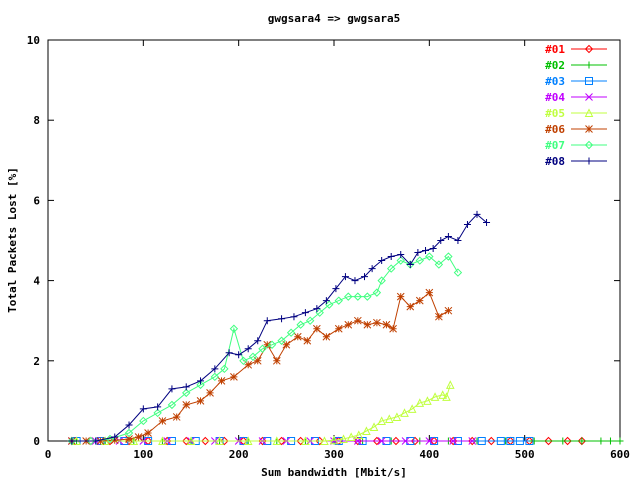  I want to click on y-tick-label: 4, so click(36, 281).